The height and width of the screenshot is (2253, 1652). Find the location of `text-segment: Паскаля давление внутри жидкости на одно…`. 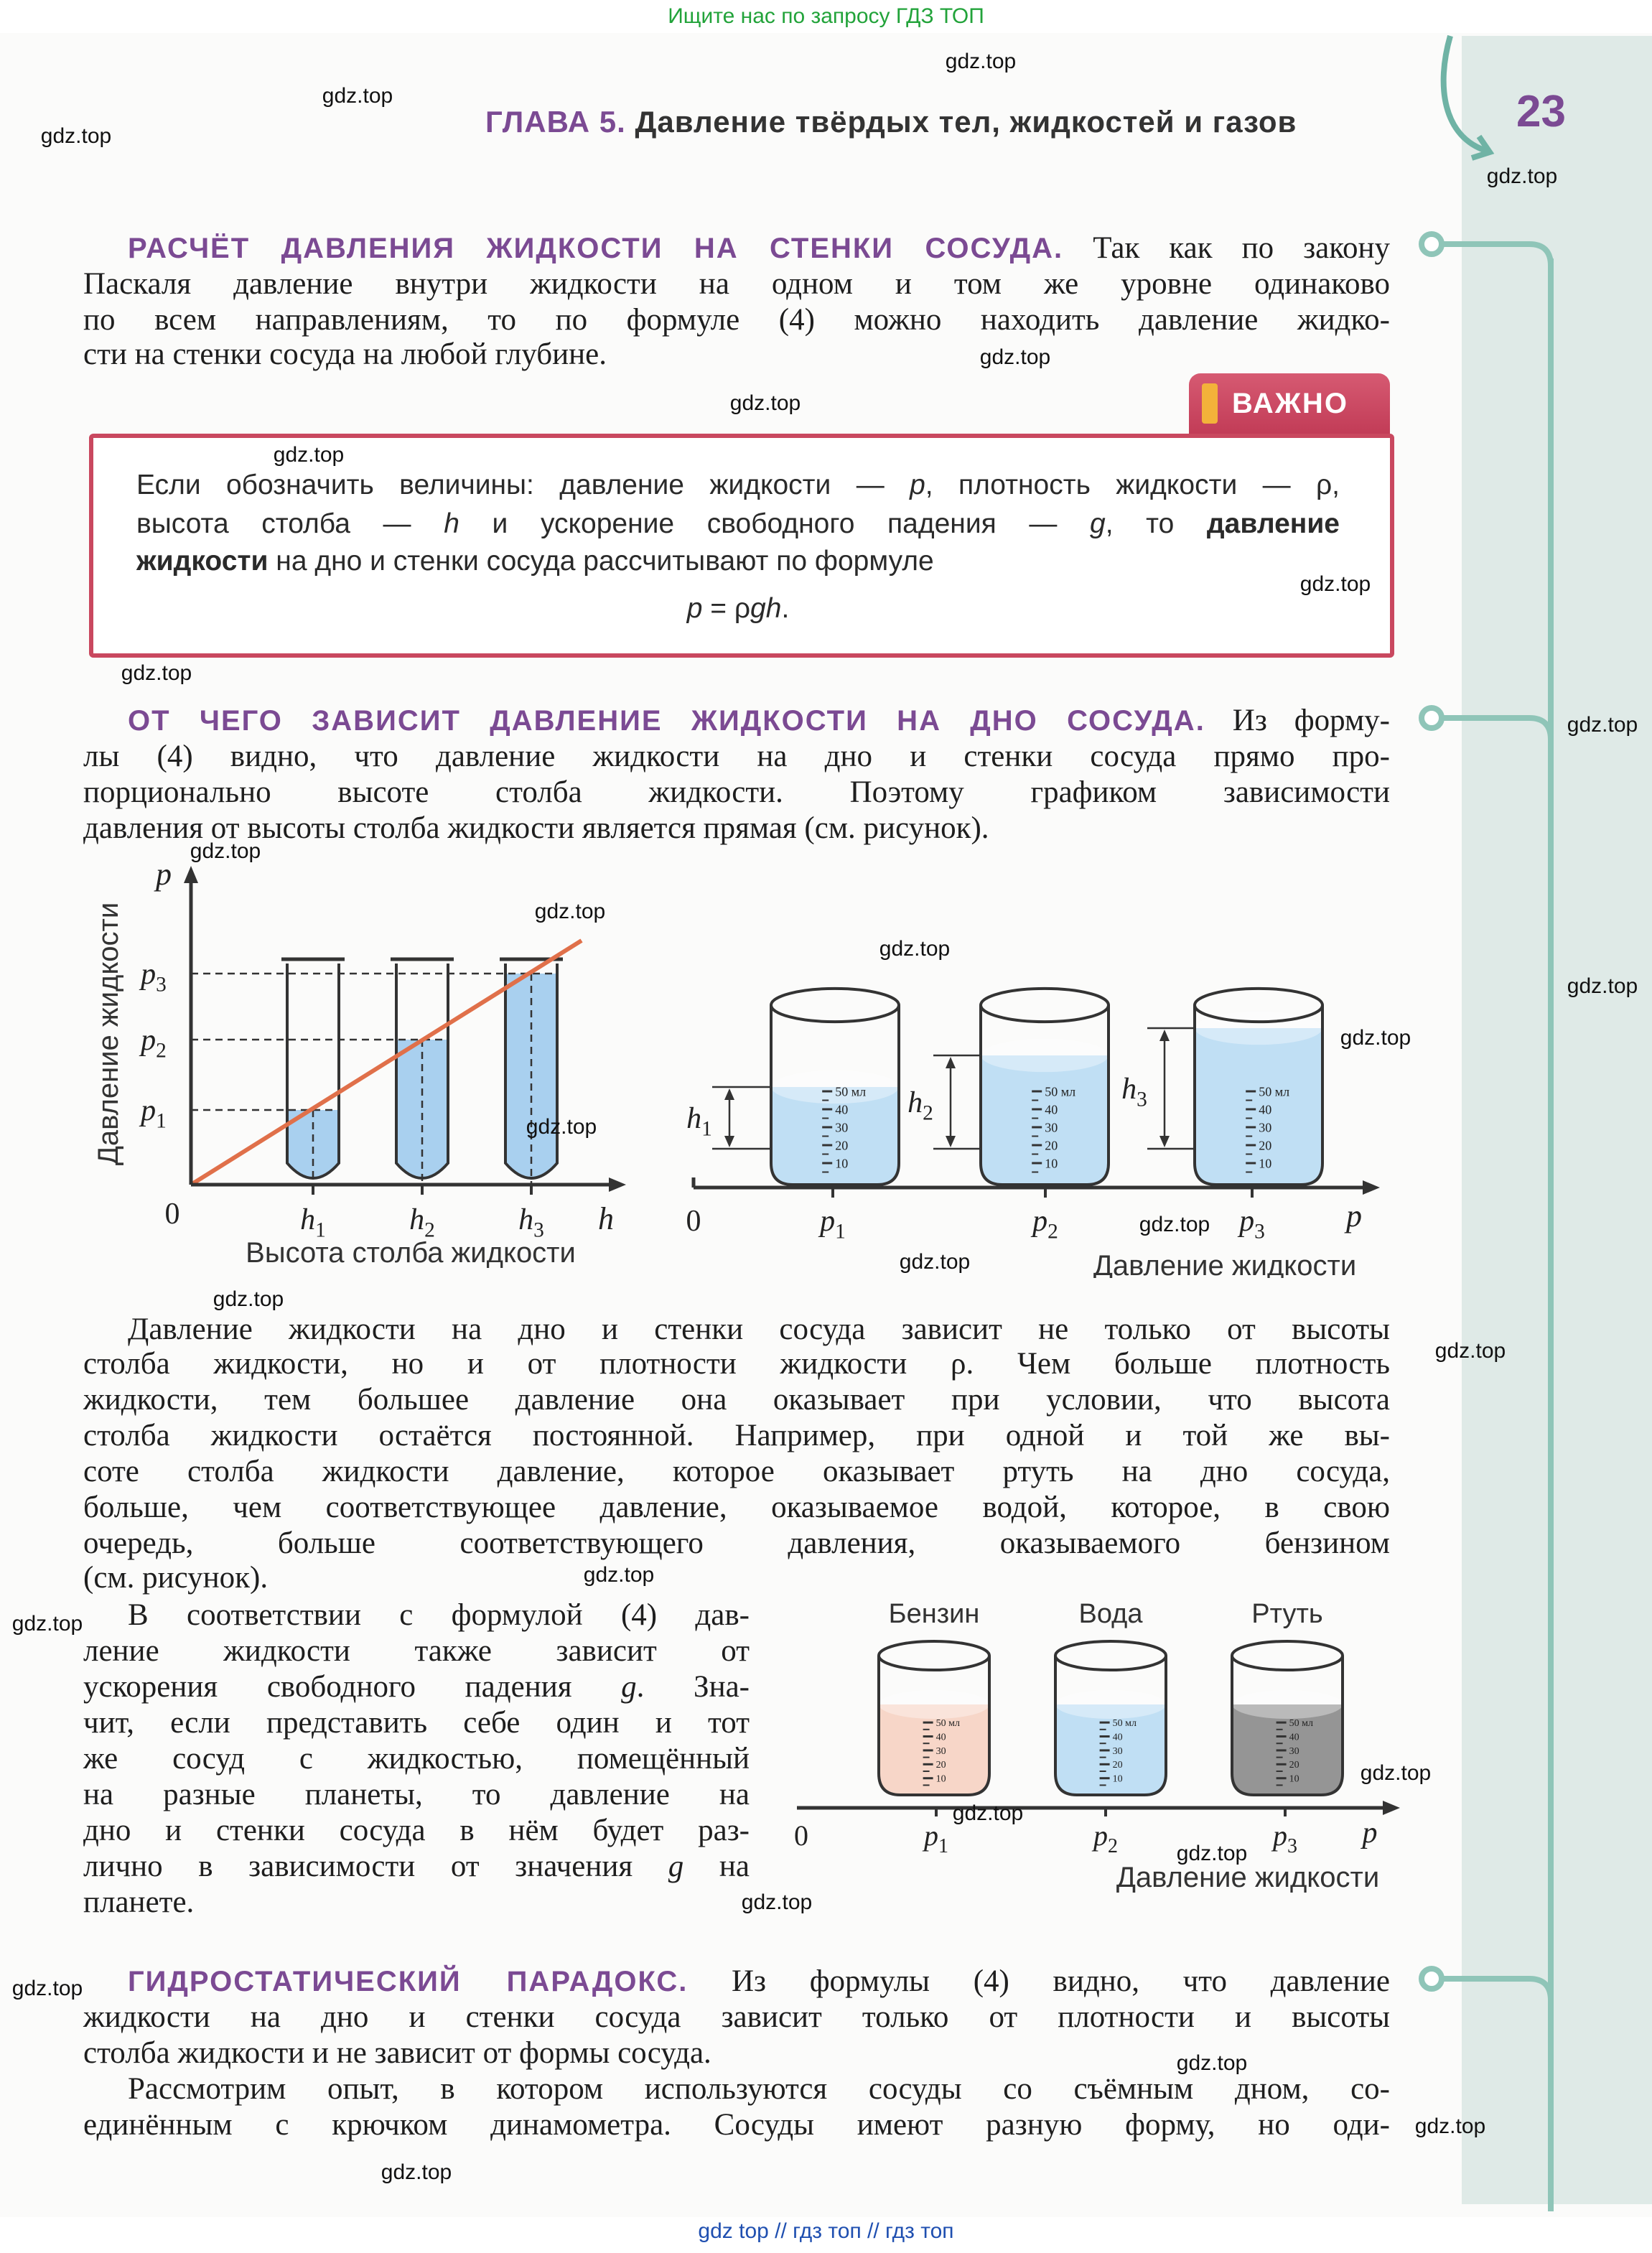

text-segment: Паскаля давление внутри жидкости на одно… is located at coordinates (736, 284).